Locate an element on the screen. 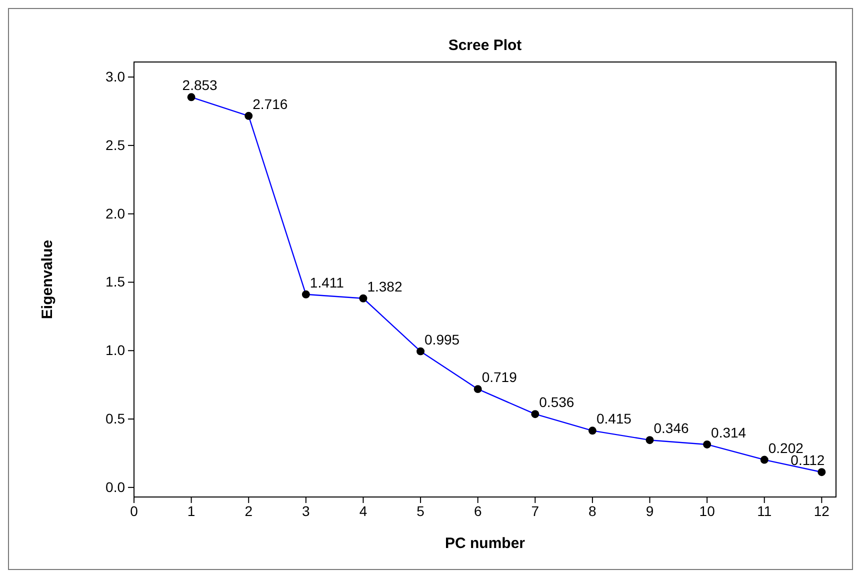 This screenshot has height=578, width=862. y-axis-title: Eigenvalue is located at coordinates (47, 280).